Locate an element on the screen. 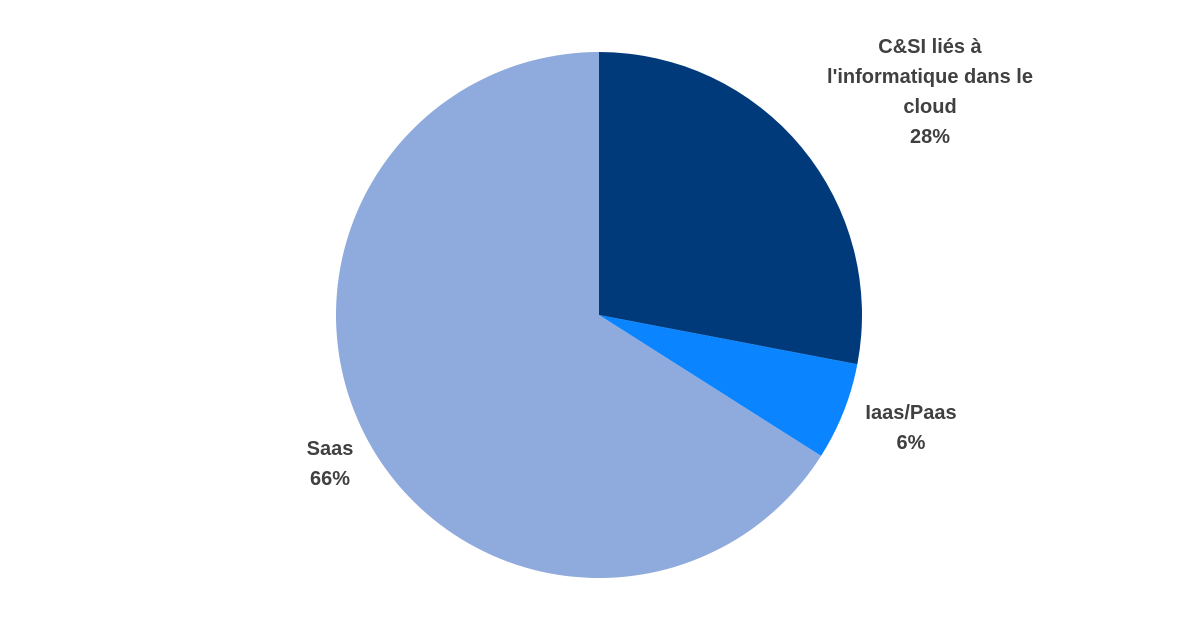  pie-slice-cloud-csi is located at coordinates (730, 208).